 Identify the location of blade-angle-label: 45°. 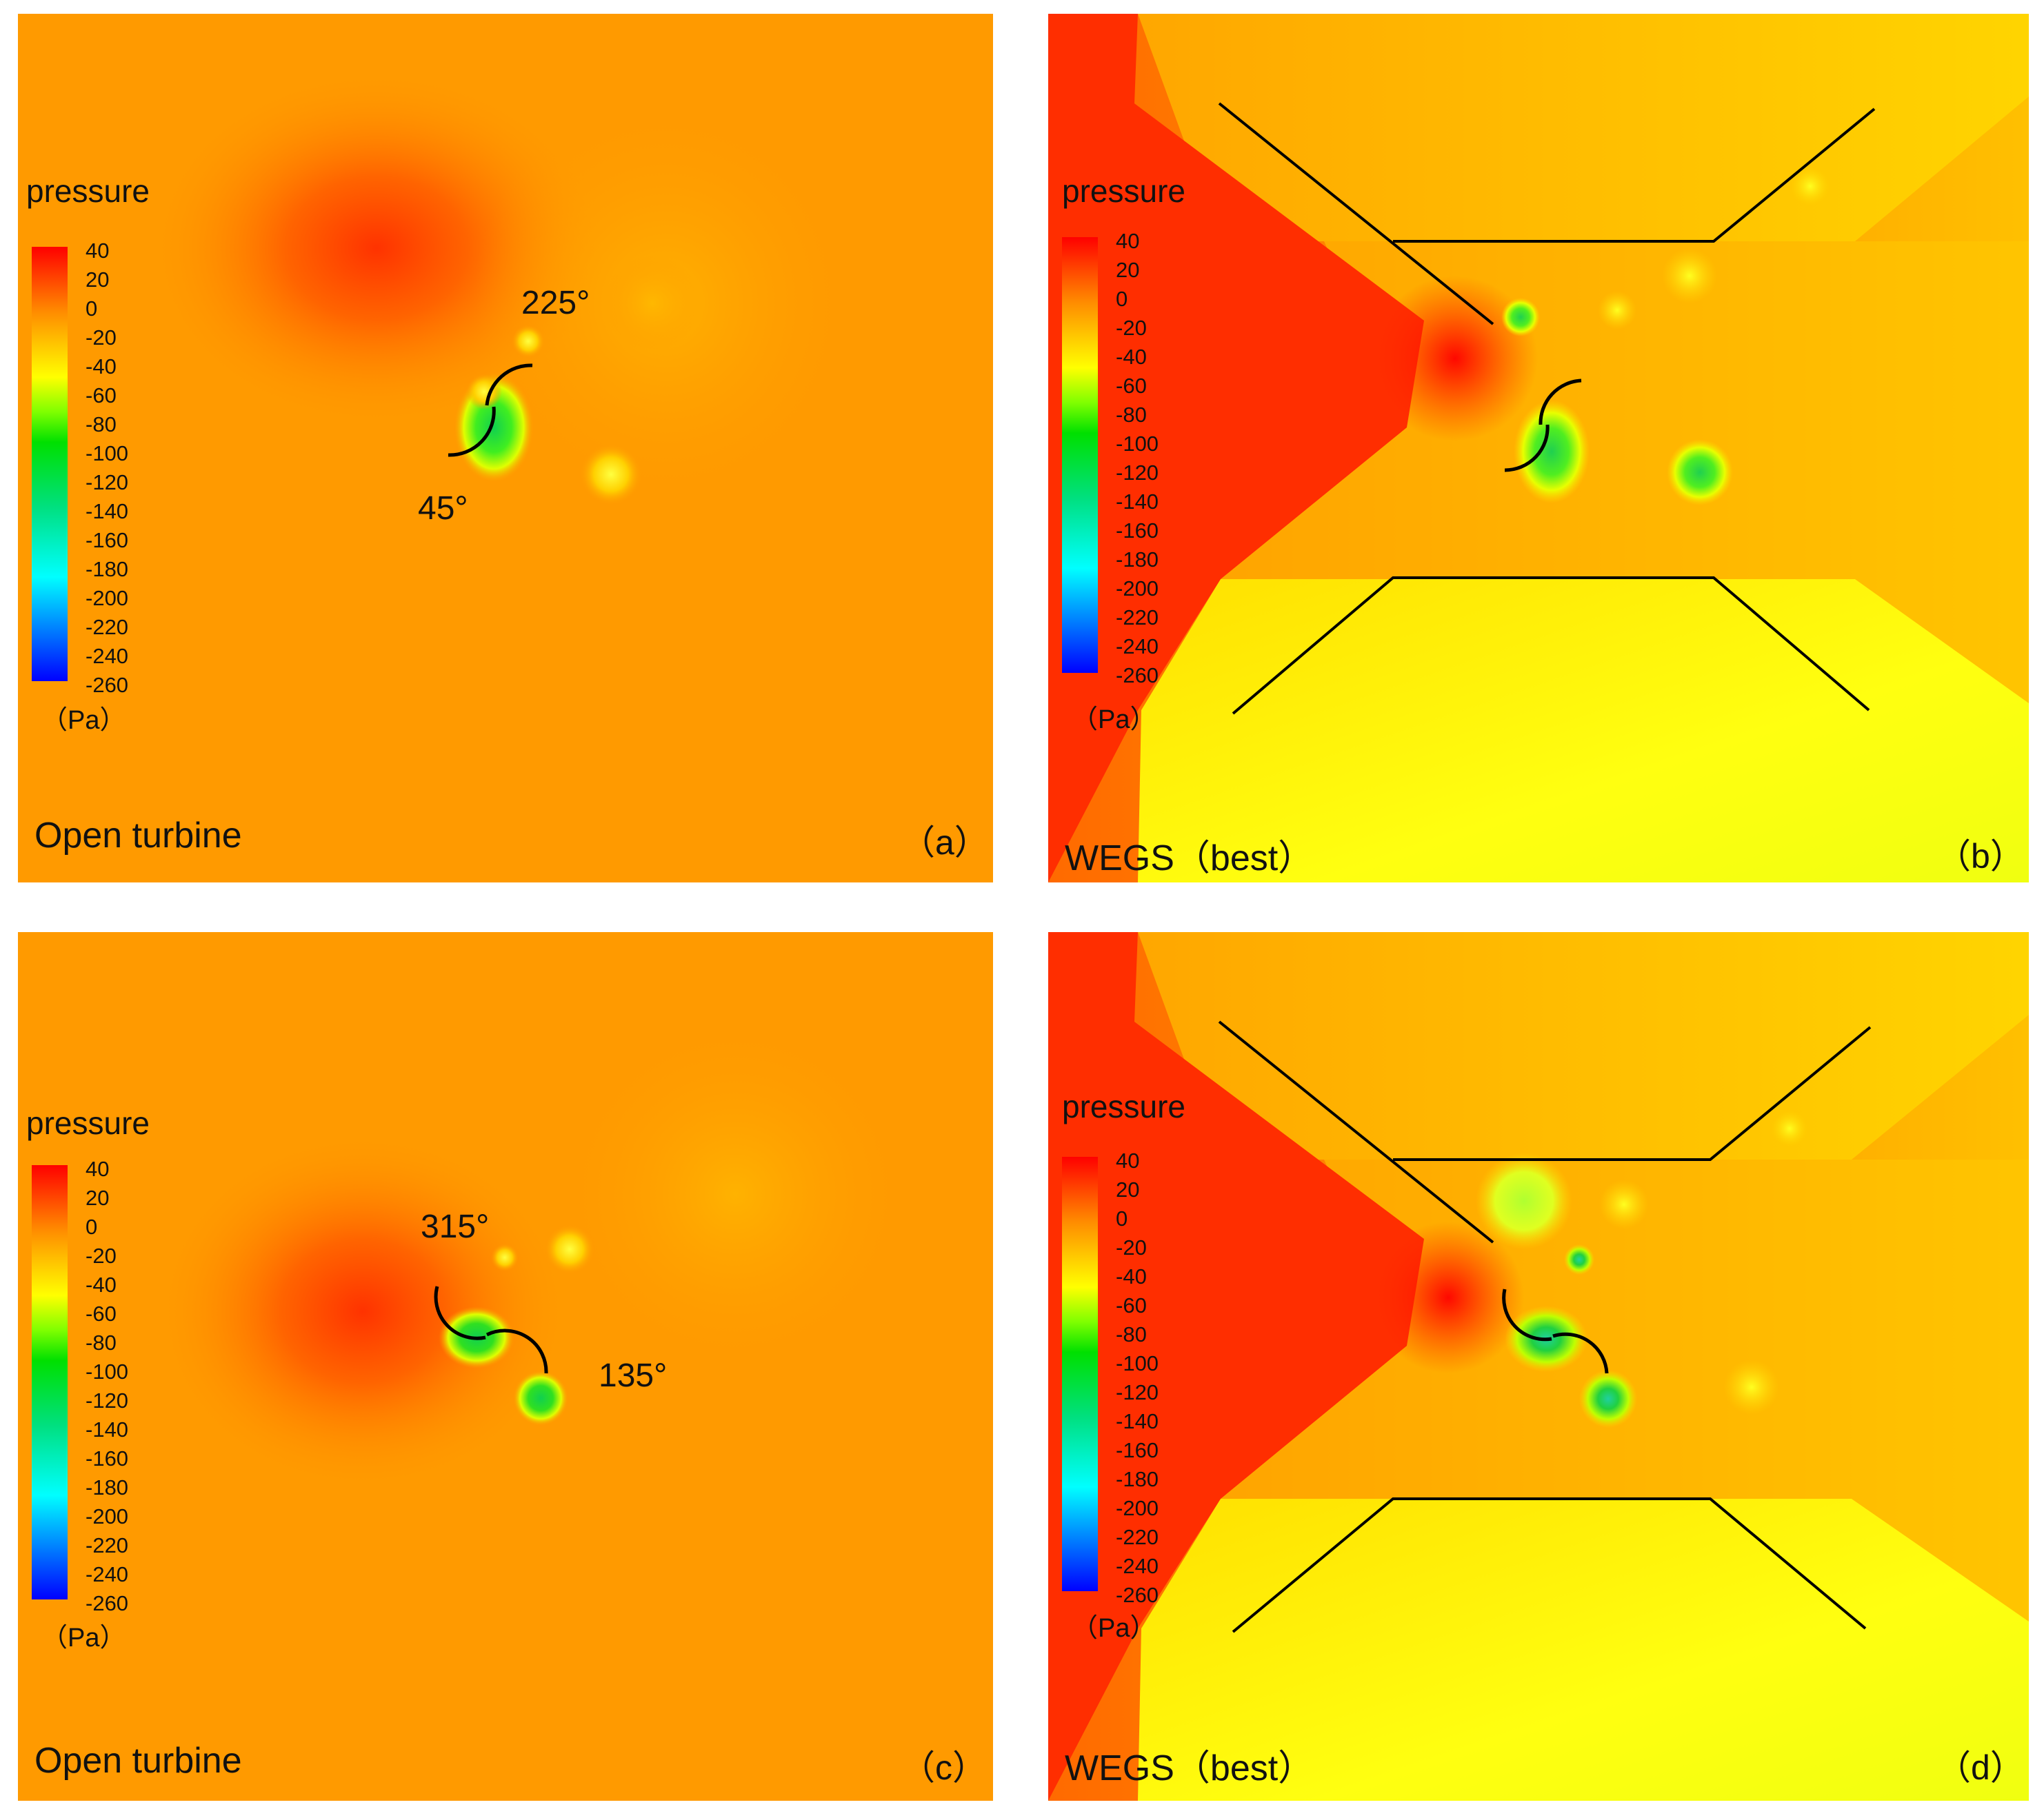
(443, 508).